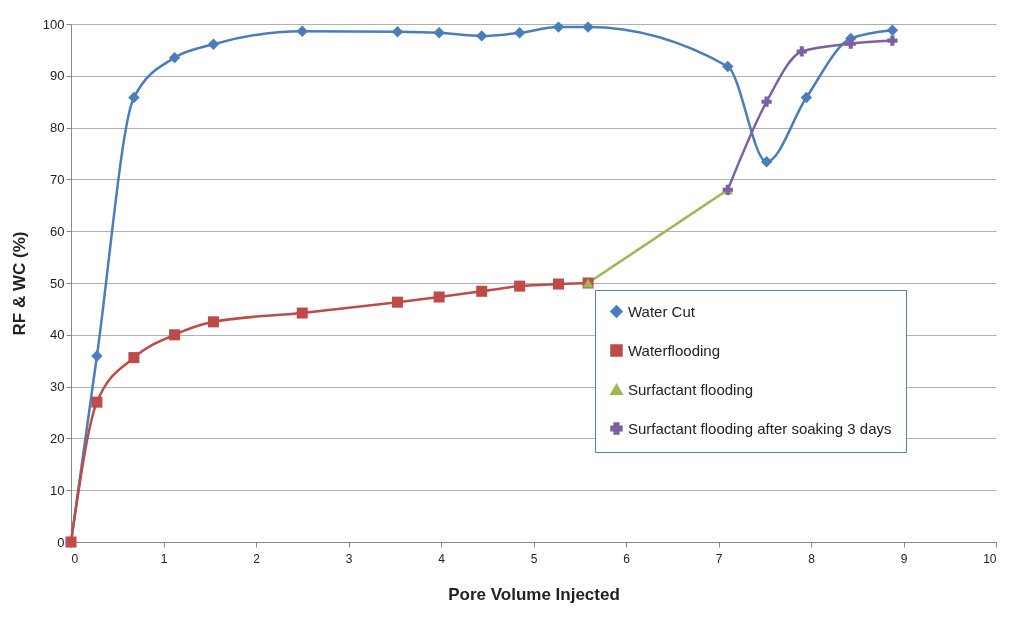  I want to click on legend-label: Surfactant flooding after soaking 3 days, so click(760, 428).